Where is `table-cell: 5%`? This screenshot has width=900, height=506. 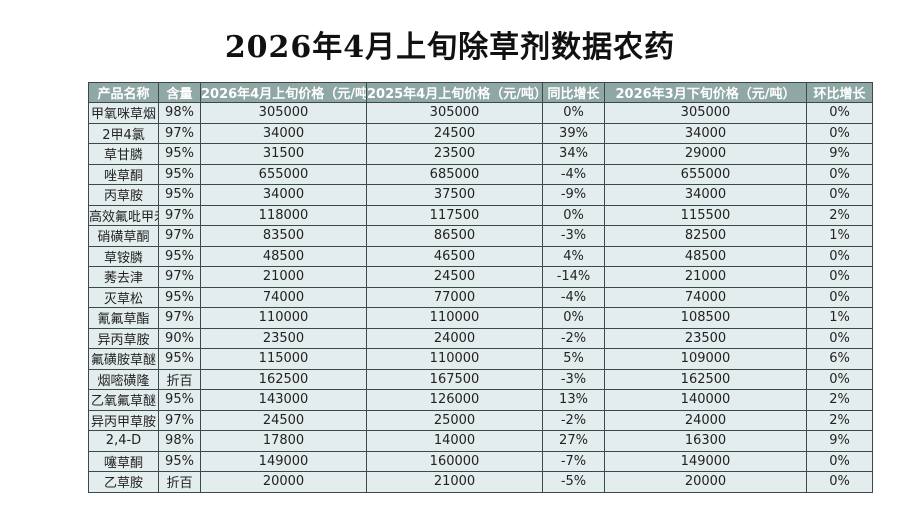
table-cell: 5% is located at coordinates (573, 359).